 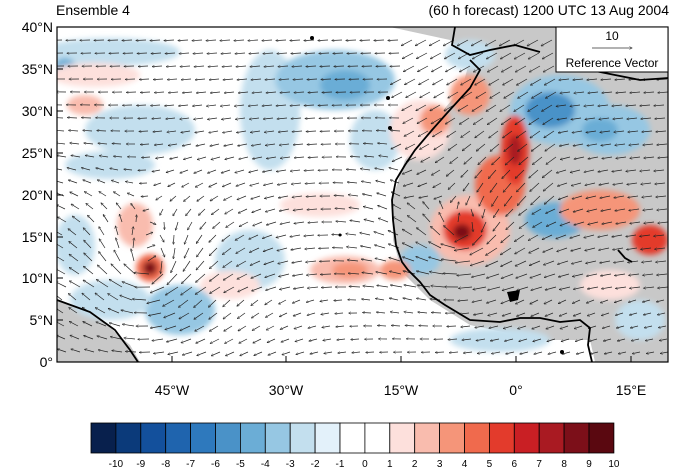 What do you see at coordinates (439, 464) in the screenshot?
I see `colorbar-label: 3` at bounding box center [439, 464].